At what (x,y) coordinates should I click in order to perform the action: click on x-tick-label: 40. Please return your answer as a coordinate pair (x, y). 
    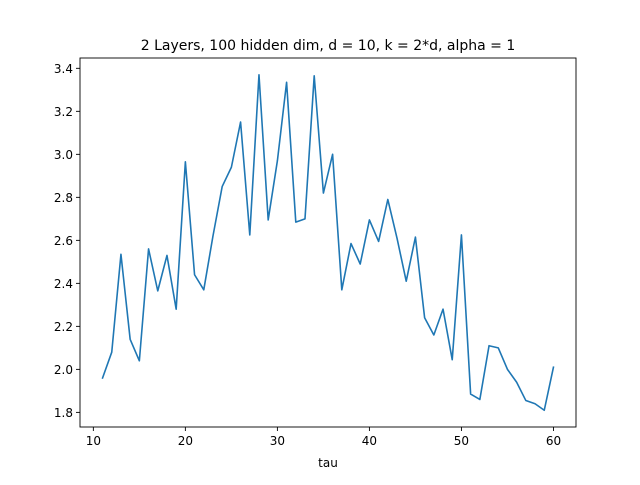
    Looking at the image, I should click on (369, 441).